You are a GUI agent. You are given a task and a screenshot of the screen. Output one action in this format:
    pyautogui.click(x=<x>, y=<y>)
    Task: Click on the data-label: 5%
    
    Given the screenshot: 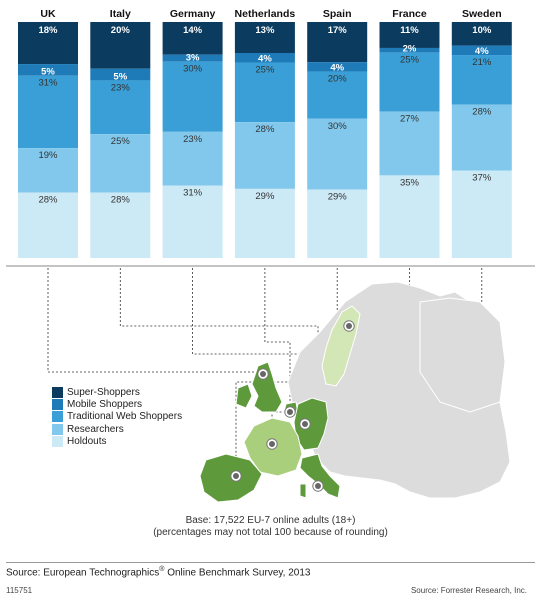 What is the action you would take?
    pyautogui.click(x=48, y=72)
    